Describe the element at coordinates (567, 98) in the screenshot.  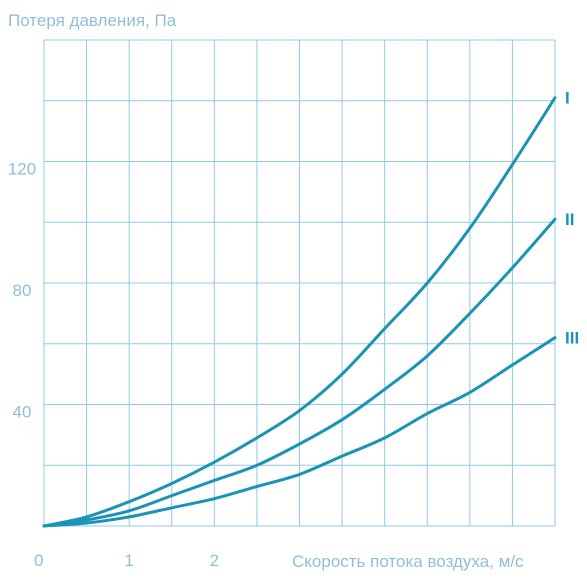
I see `series-label-1: I` at that location.